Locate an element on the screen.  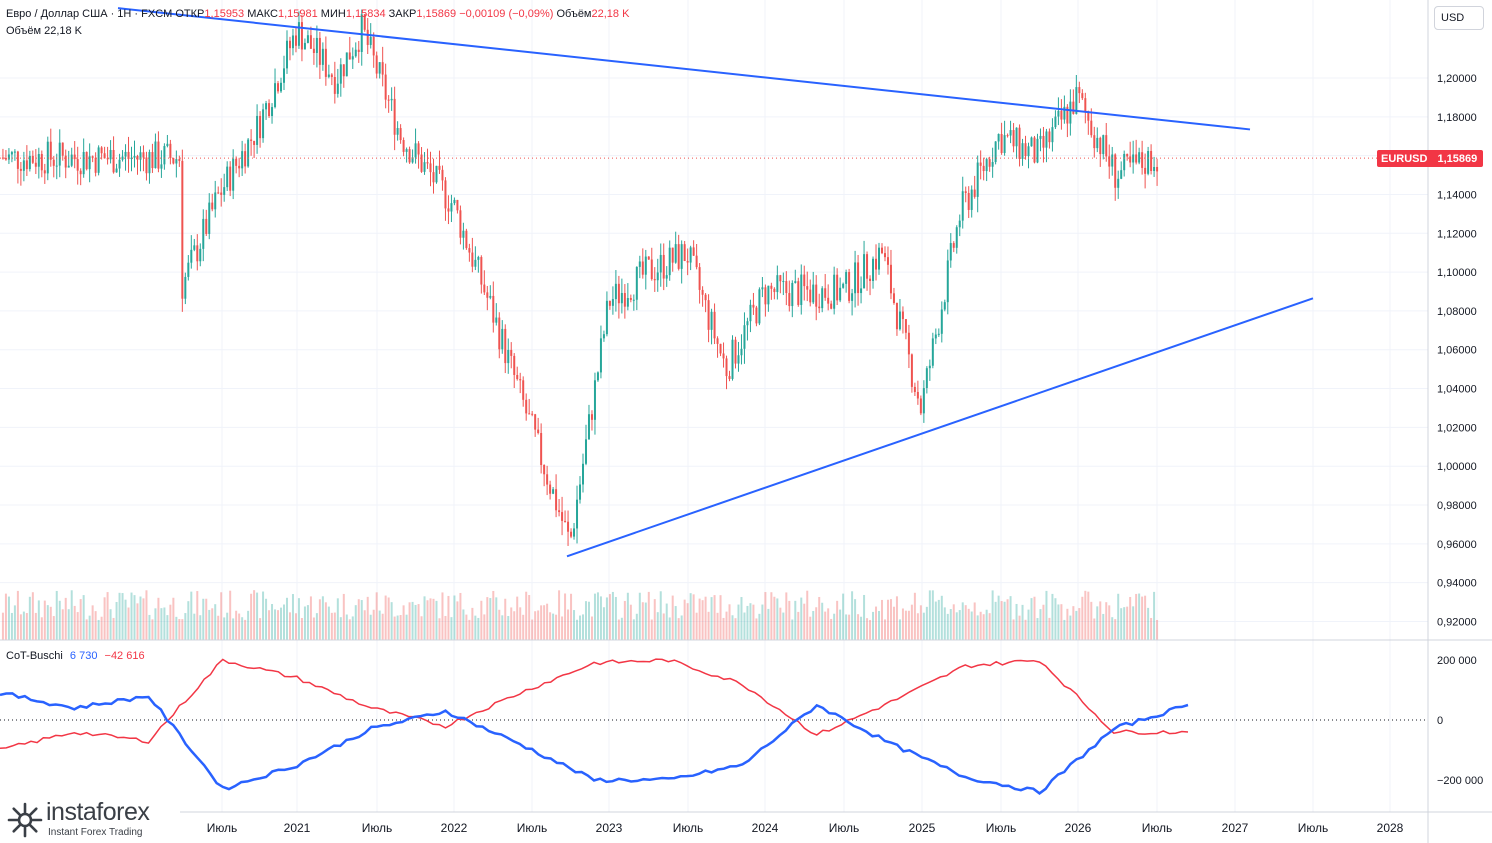
currency-button: USD is located at coordinates (1459, 18).